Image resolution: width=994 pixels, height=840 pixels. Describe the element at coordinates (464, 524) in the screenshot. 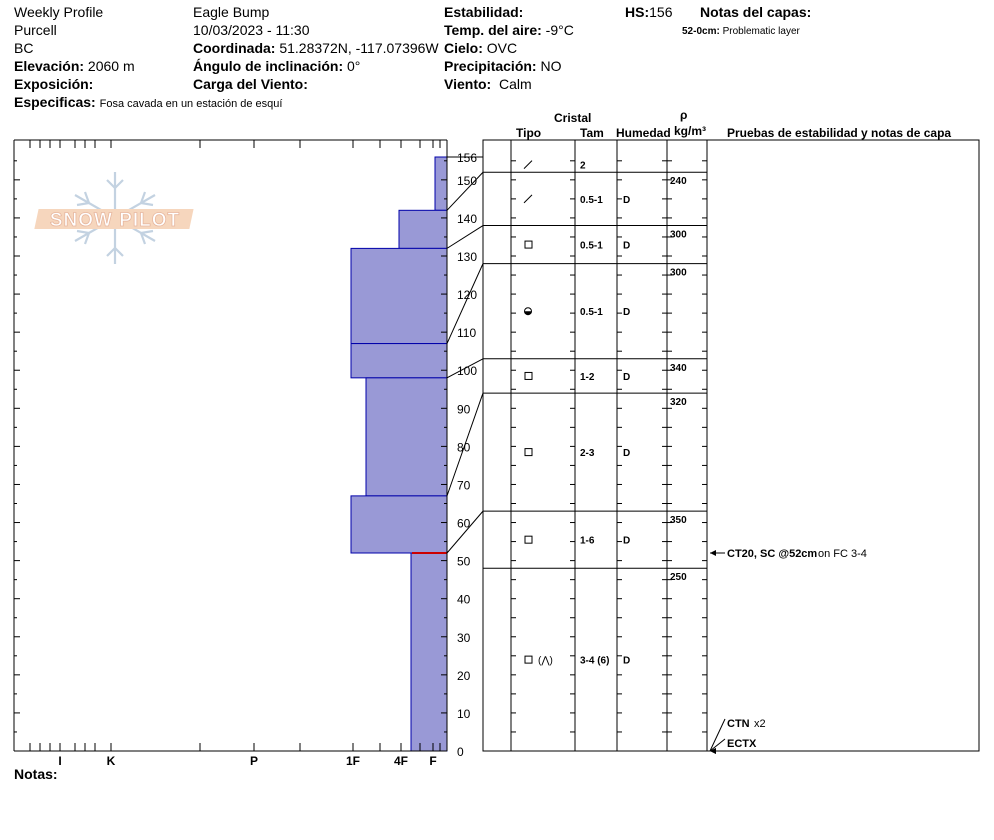

I see `y-tick-label-60: 60` at that location.